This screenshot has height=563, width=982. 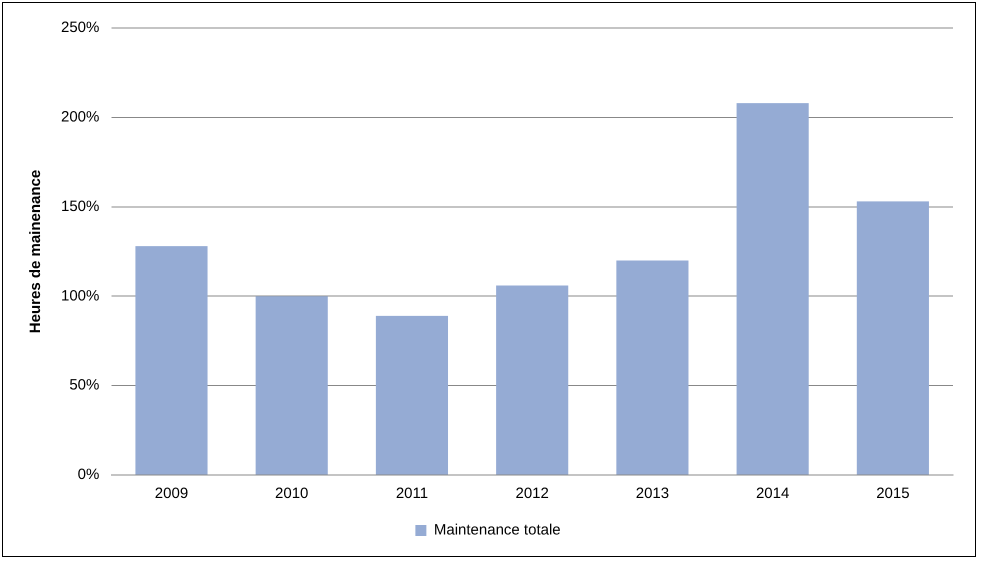 What do you see at coordinates (773, 493) in the screenshot?
I see `x-tick-label: 2014` at bounding box center [773, 493].